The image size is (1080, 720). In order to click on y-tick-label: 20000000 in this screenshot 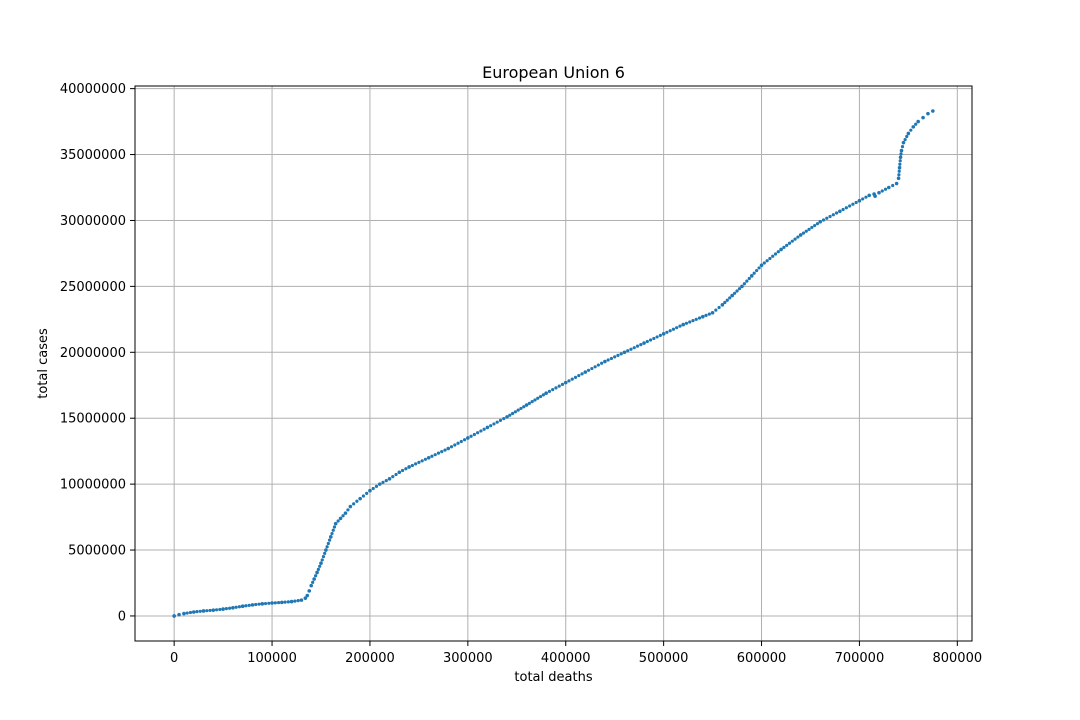, I will do `click(93, 353)`.